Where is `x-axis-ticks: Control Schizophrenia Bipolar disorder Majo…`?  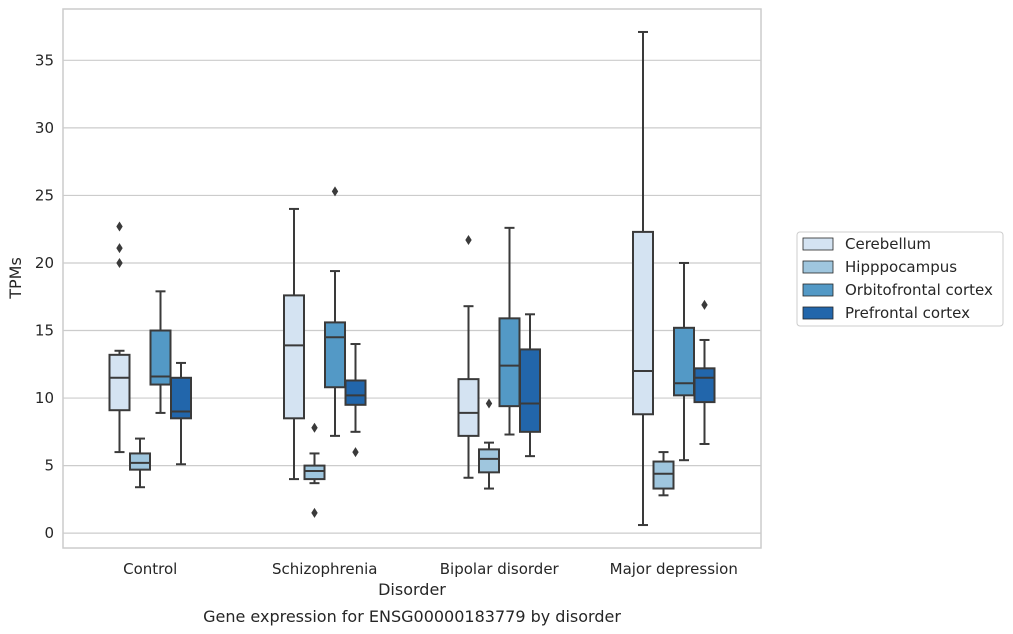 x-axis-ticks: Control Schizophrenia Bipolar disorder Majo… is located at coordinates (430, 569).